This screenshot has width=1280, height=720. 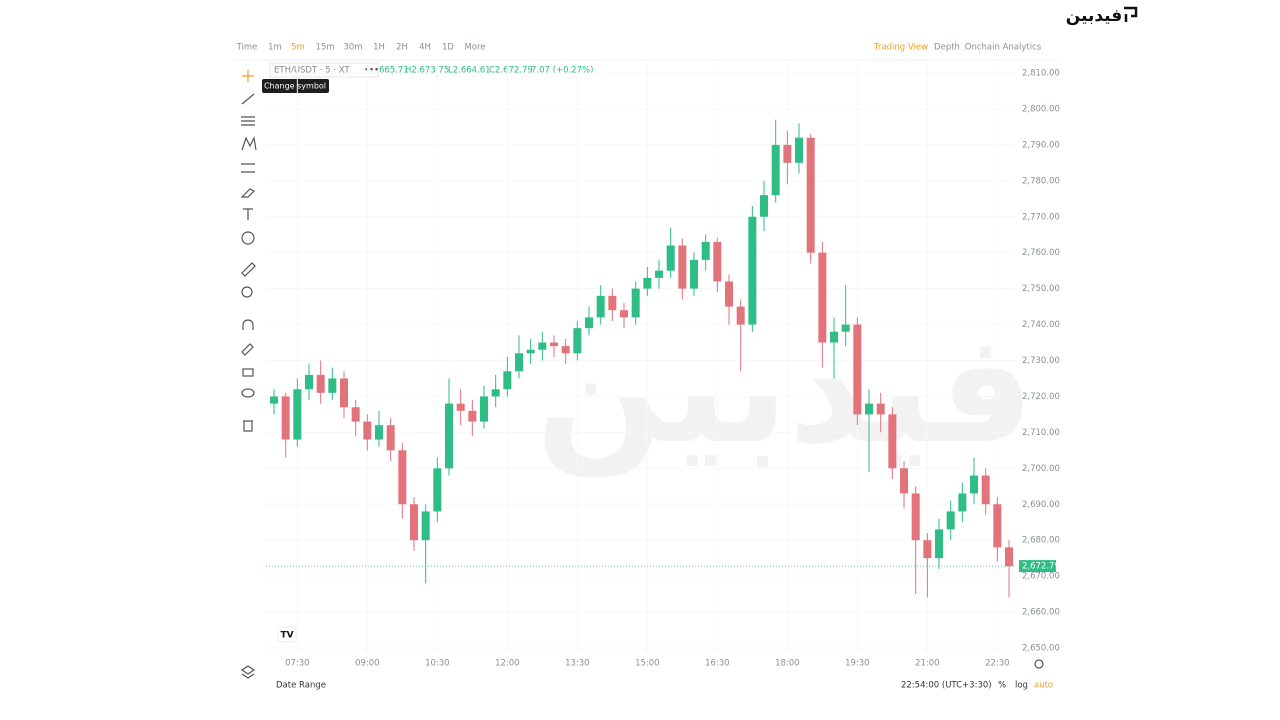 I want to click on symbol: ETH/USDT · 5 · XT, so click(x=312, y=71).